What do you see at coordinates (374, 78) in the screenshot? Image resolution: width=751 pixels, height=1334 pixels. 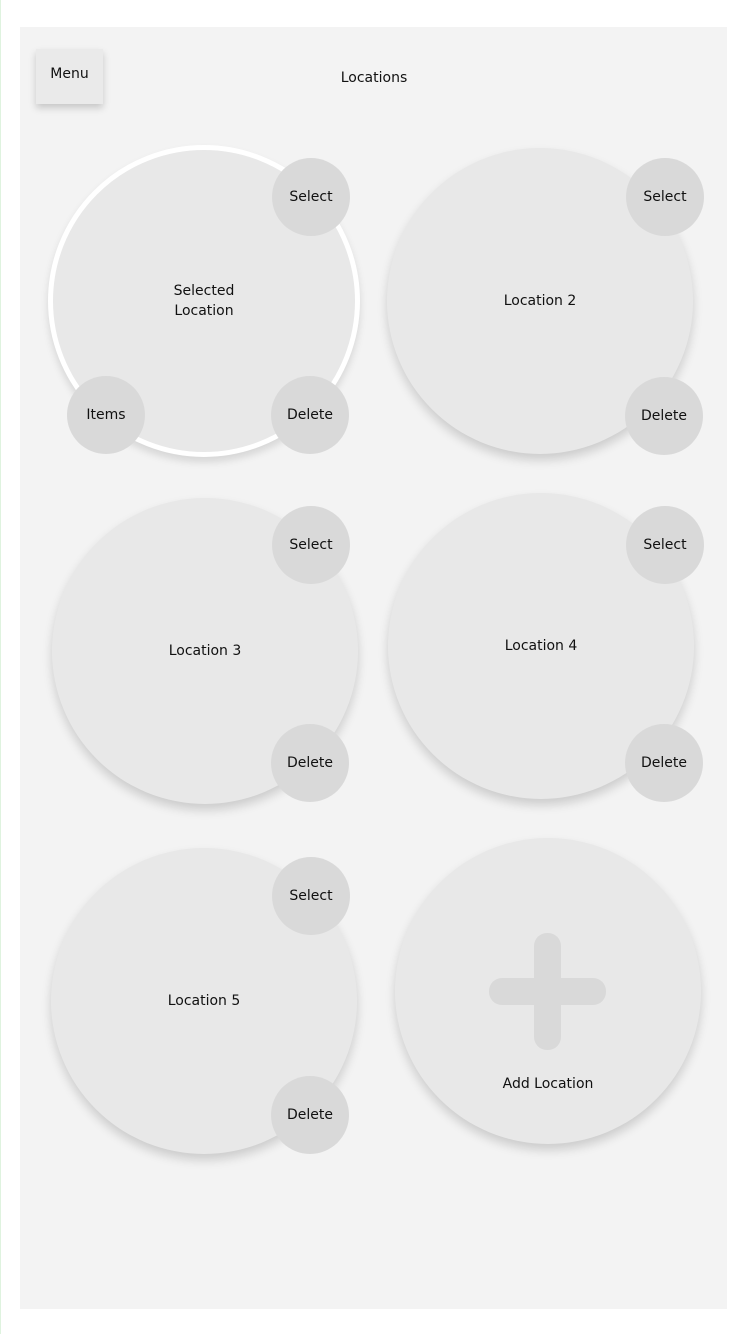 I see `page-title: Locations` at bounding box center [374, 78].